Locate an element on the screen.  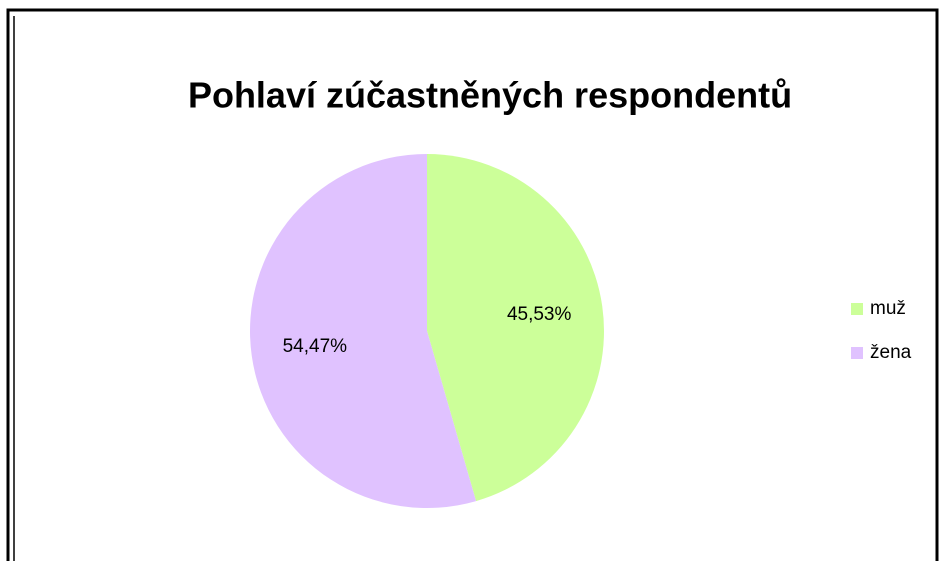
pie-slice is located at coordinates (516, 328).